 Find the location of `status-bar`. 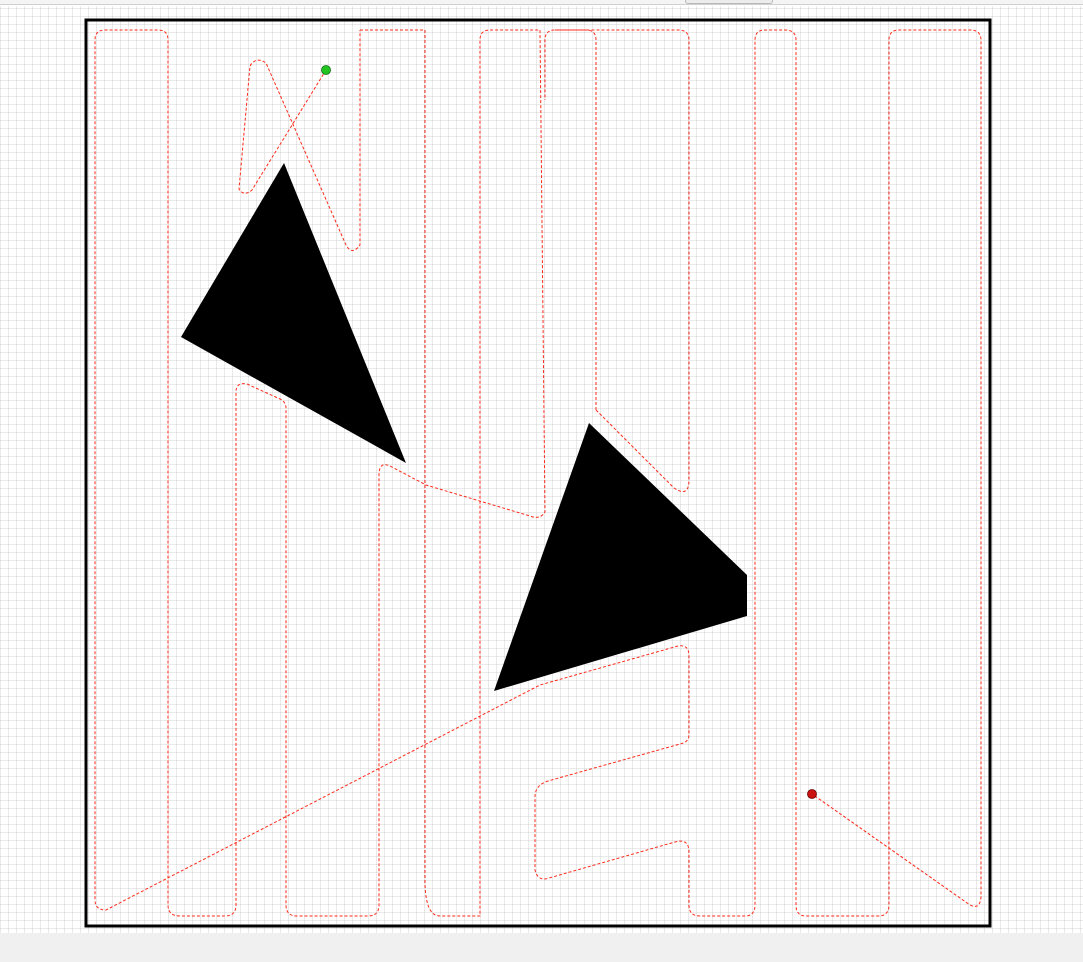

status-bar is located at coordinates (541, 947).